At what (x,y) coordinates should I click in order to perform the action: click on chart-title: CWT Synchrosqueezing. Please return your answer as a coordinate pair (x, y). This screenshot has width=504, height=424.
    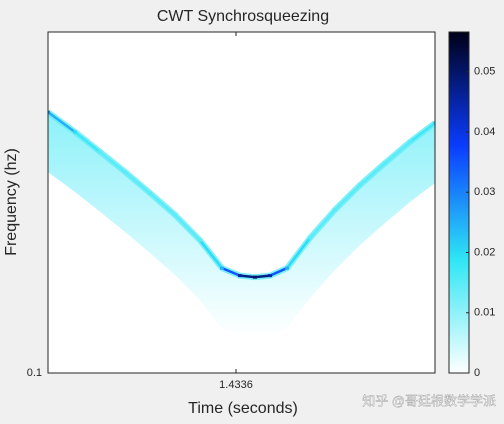
    Looking at the image, I should click on (243, 16).